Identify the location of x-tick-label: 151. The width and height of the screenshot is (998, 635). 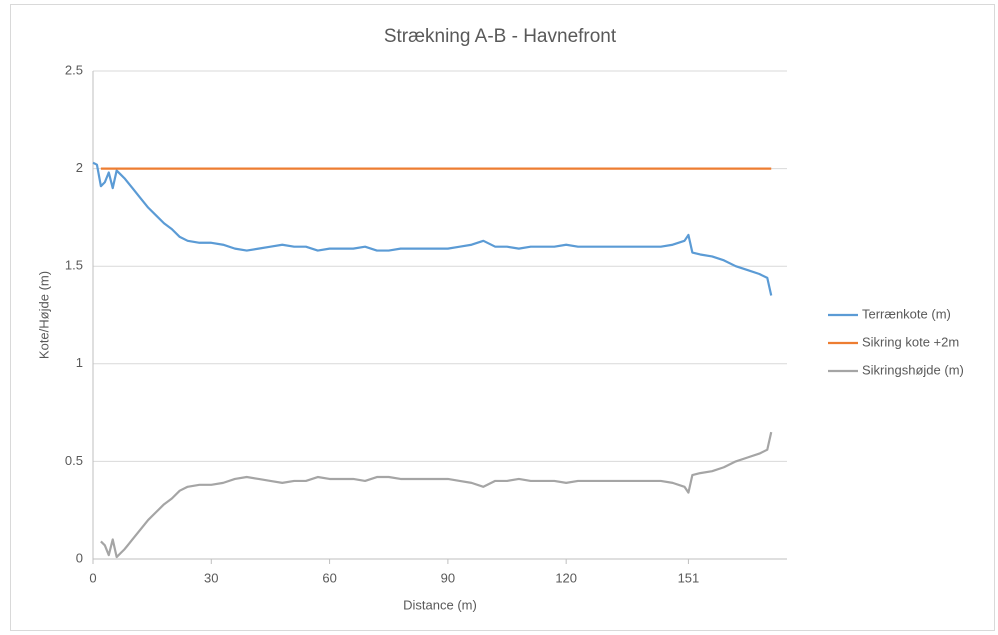
(689, 577).